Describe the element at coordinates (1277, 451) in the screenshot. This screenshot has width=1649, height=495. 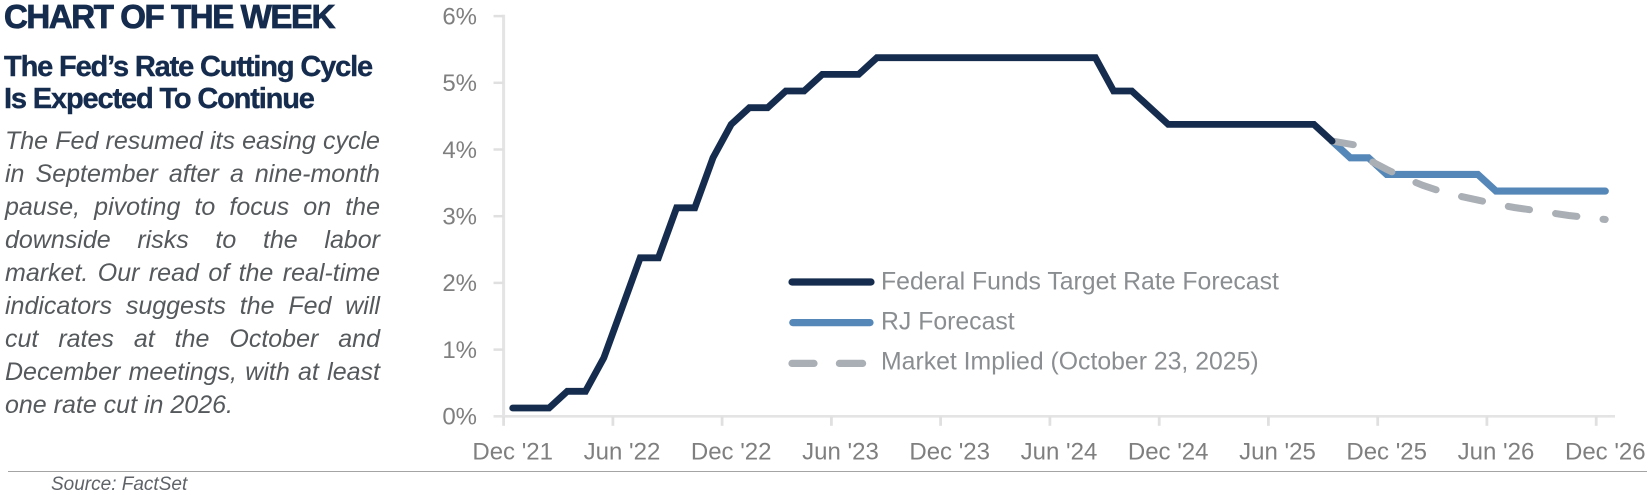
I see `svg-text: Jun '25` at that location.